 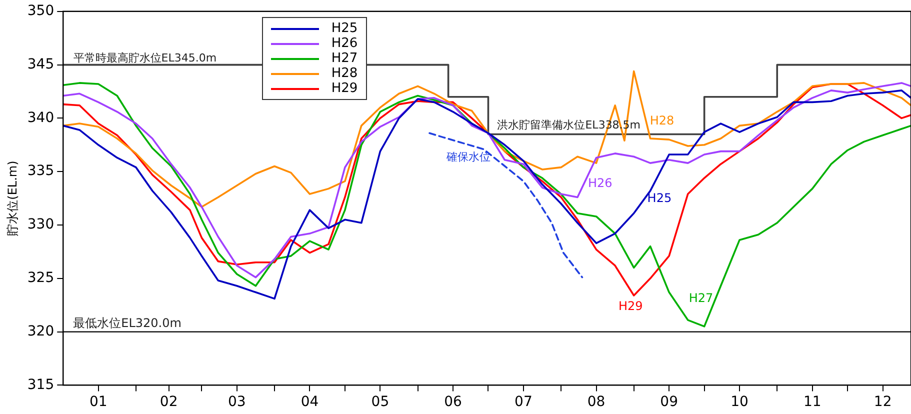 What do you see at coordinates (309, 402) in the screenshot?
I see `x-tick-label: 04` at bounding box center [309, 402].